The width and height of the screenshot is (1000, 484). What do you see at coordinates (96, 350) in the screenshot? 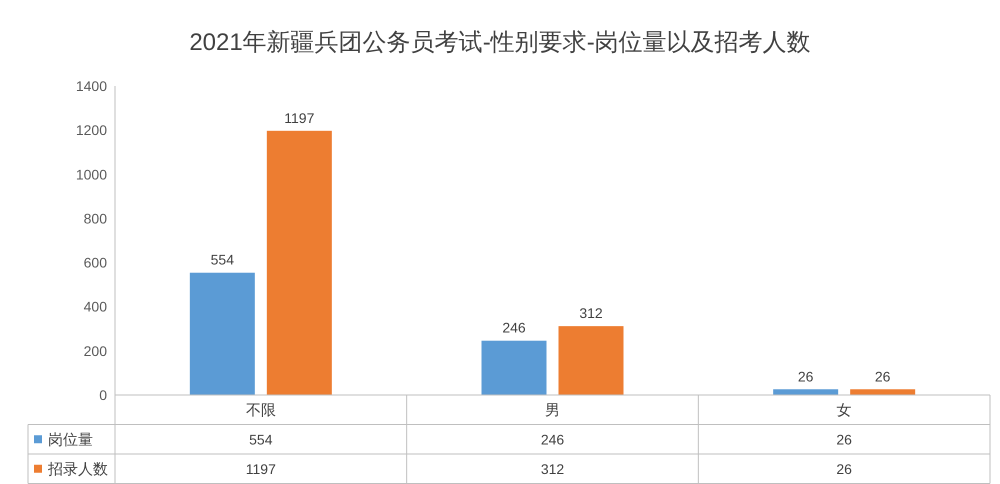
I see `y-tick-label: 200` at bounding box center [96, 350].